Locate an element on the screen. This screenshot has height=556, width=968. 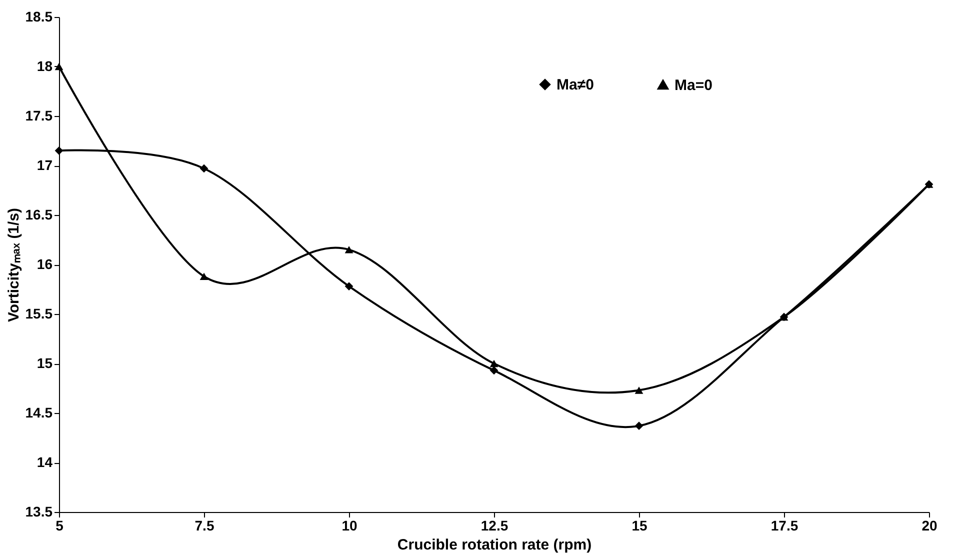
x-tick-label: 7.5 is located at coordinates (204, 526).